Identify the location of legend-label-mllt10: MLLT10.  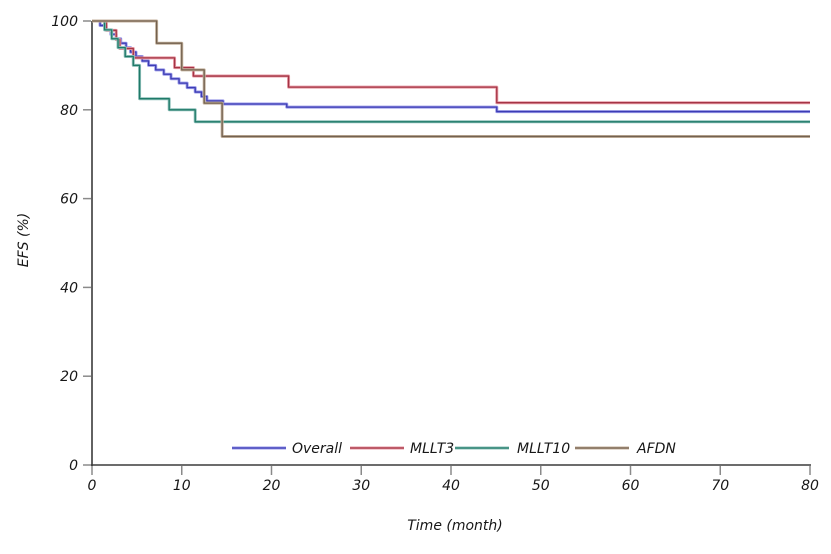
(543, 449).